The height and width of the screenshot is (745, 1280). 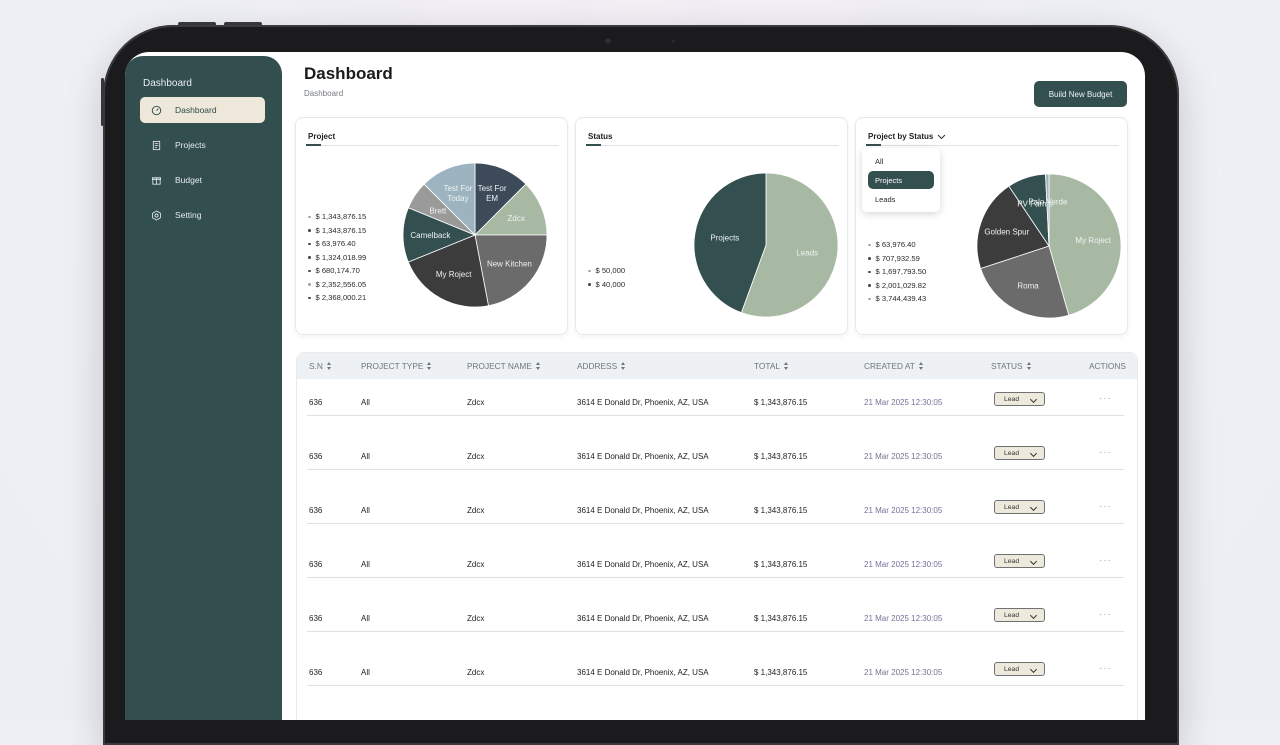 I want to click on sidebar-item-setting: Setting, so click(x=202, y=215).